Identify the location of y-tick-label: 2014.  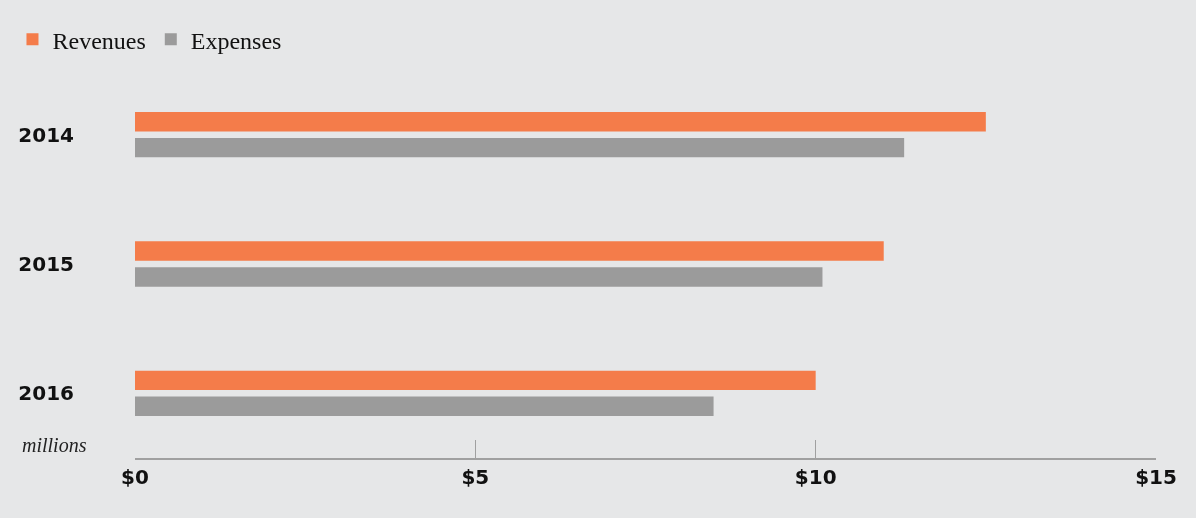
(46, 134).